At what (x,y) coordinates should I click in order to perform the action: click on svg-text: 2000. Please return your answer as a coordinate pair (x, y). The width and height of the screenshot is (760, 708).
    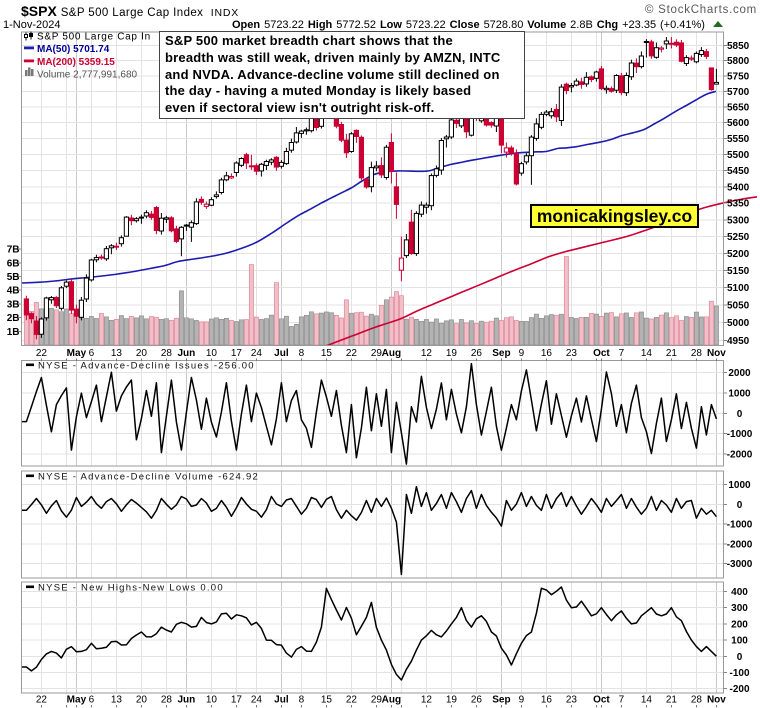
    Looking at the image, I should click on (739, 373).